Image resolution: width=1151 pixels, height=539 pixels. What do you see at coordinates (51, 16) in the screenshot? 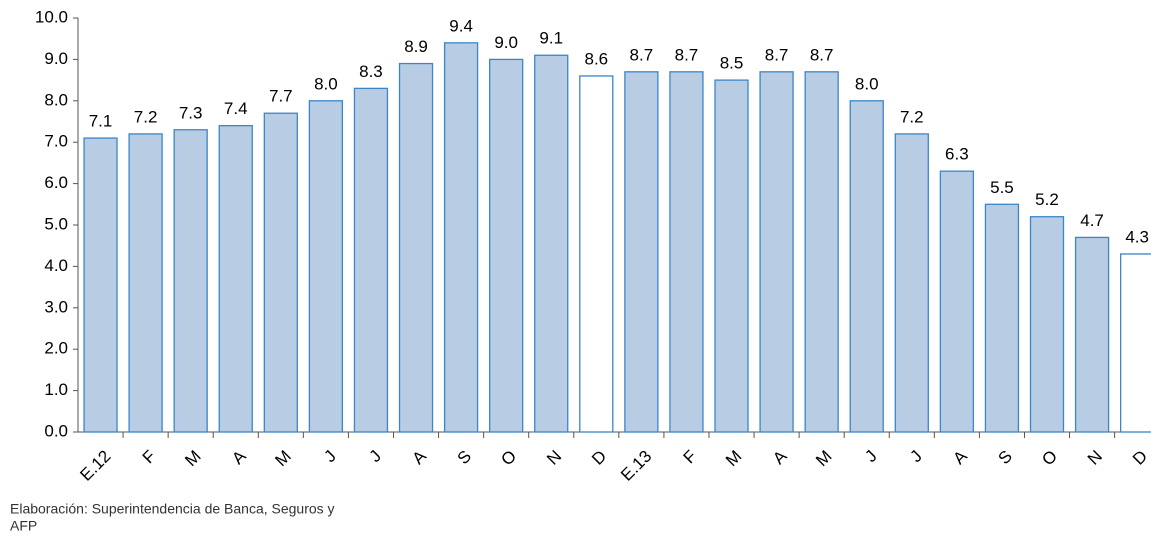
I see `y-tick-label: 10.0` at bounding box center [51, 16].